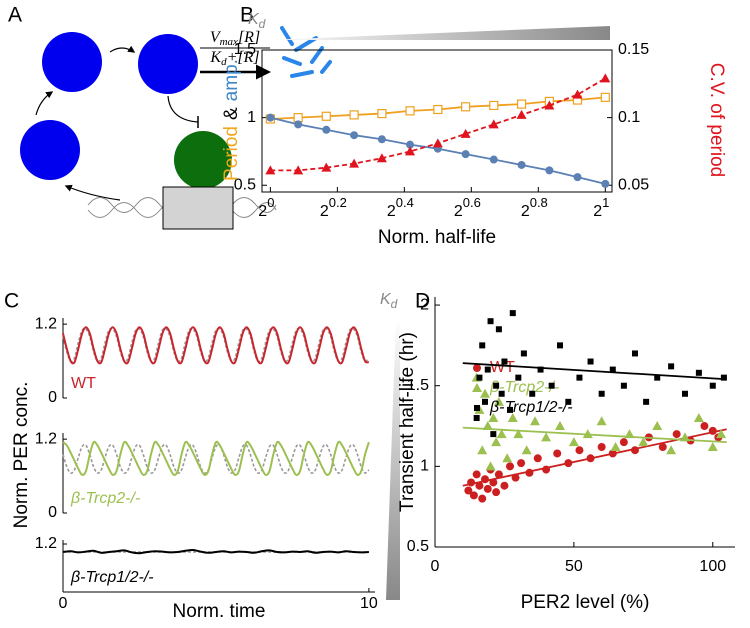  Describe the element at coordinates (712, 566) in the screenshot. I see `x-tick-label: 100` at that location.